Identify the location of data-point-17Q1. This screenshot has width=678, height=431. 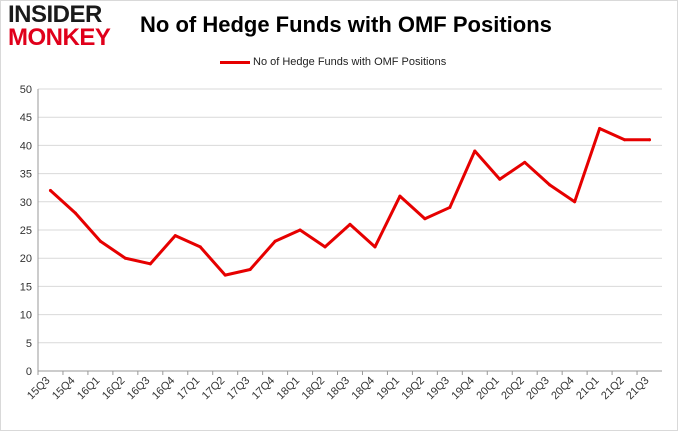
(200, 247).